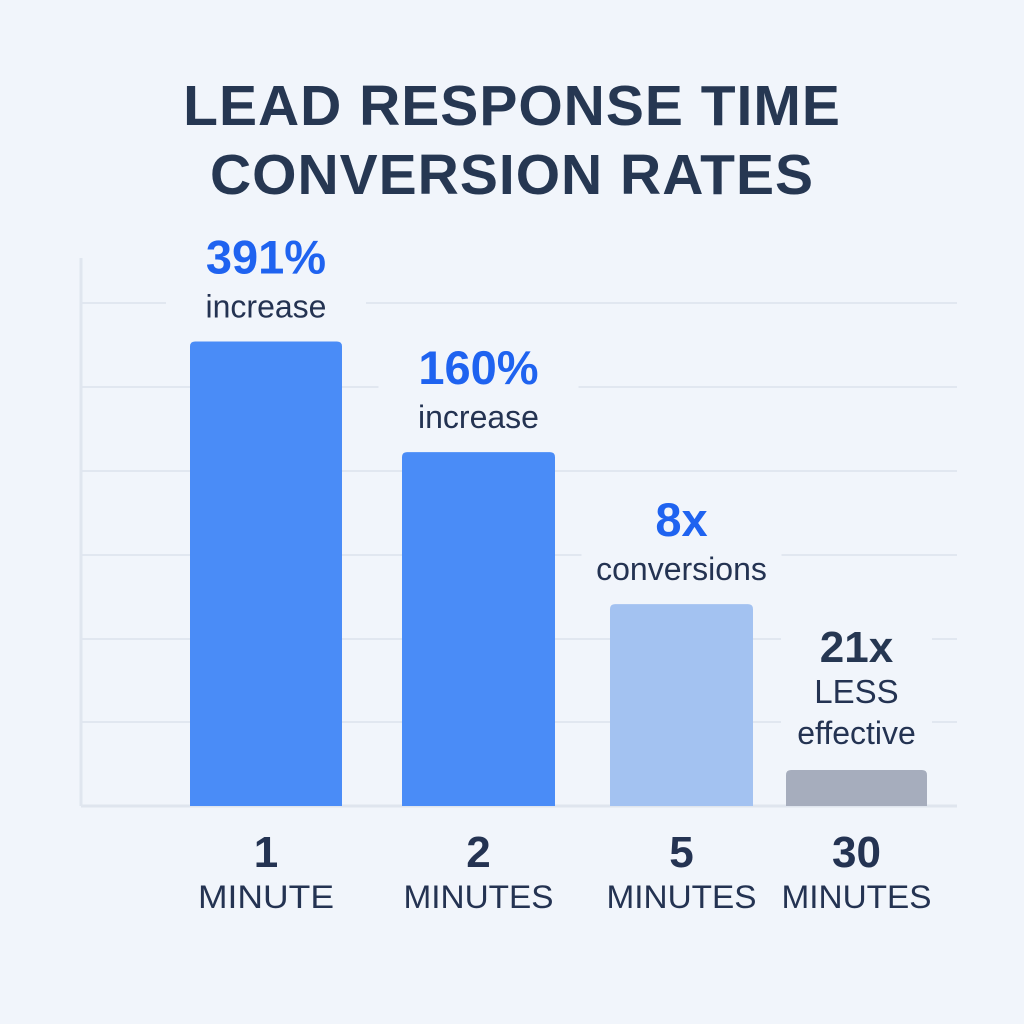 This screenshot has height=1024, width=1024. What do you see at coordinates (266, 256) in the screenshot?
I see `annotation-headline: 391%` at bounding box center [266, 256].